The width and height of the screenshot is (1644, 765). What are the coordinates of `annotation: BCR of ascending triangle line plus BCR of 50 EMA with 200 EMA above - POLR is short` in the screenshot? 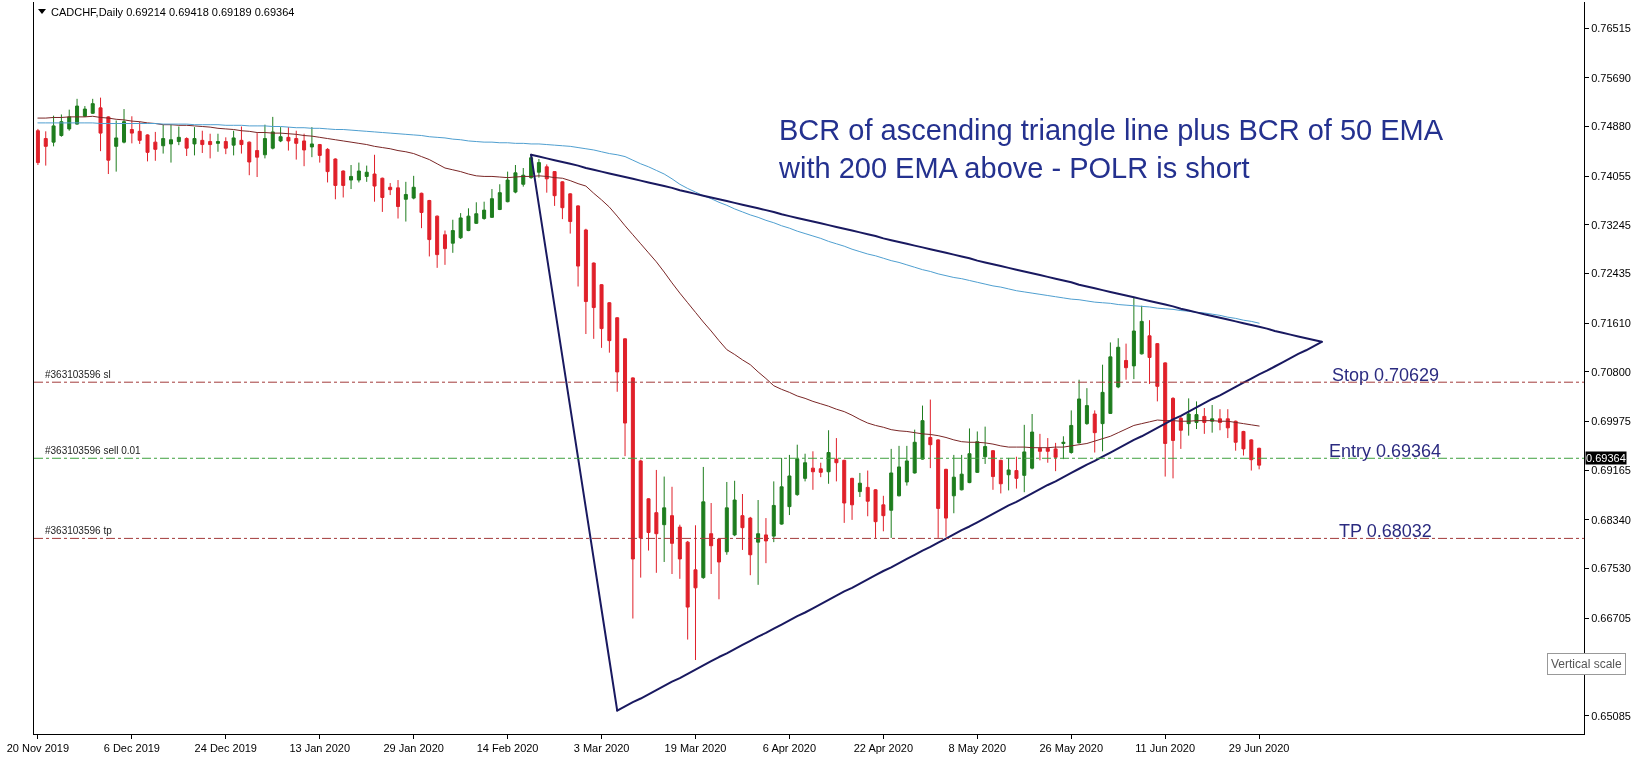 It's located at (1111, 149).